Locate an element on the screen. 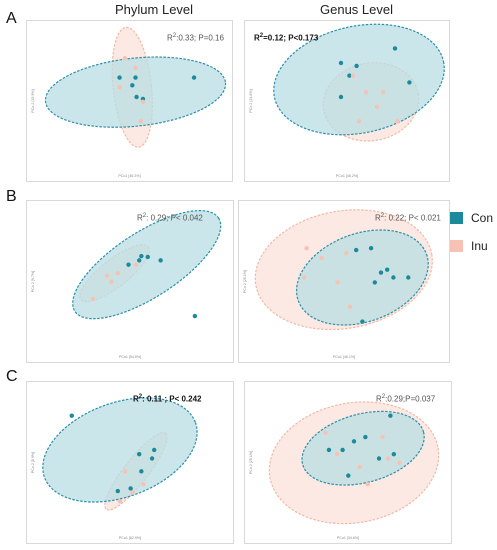  y-axis-label: PCo 2 [23.8%] is located at coordinates (251, 100).